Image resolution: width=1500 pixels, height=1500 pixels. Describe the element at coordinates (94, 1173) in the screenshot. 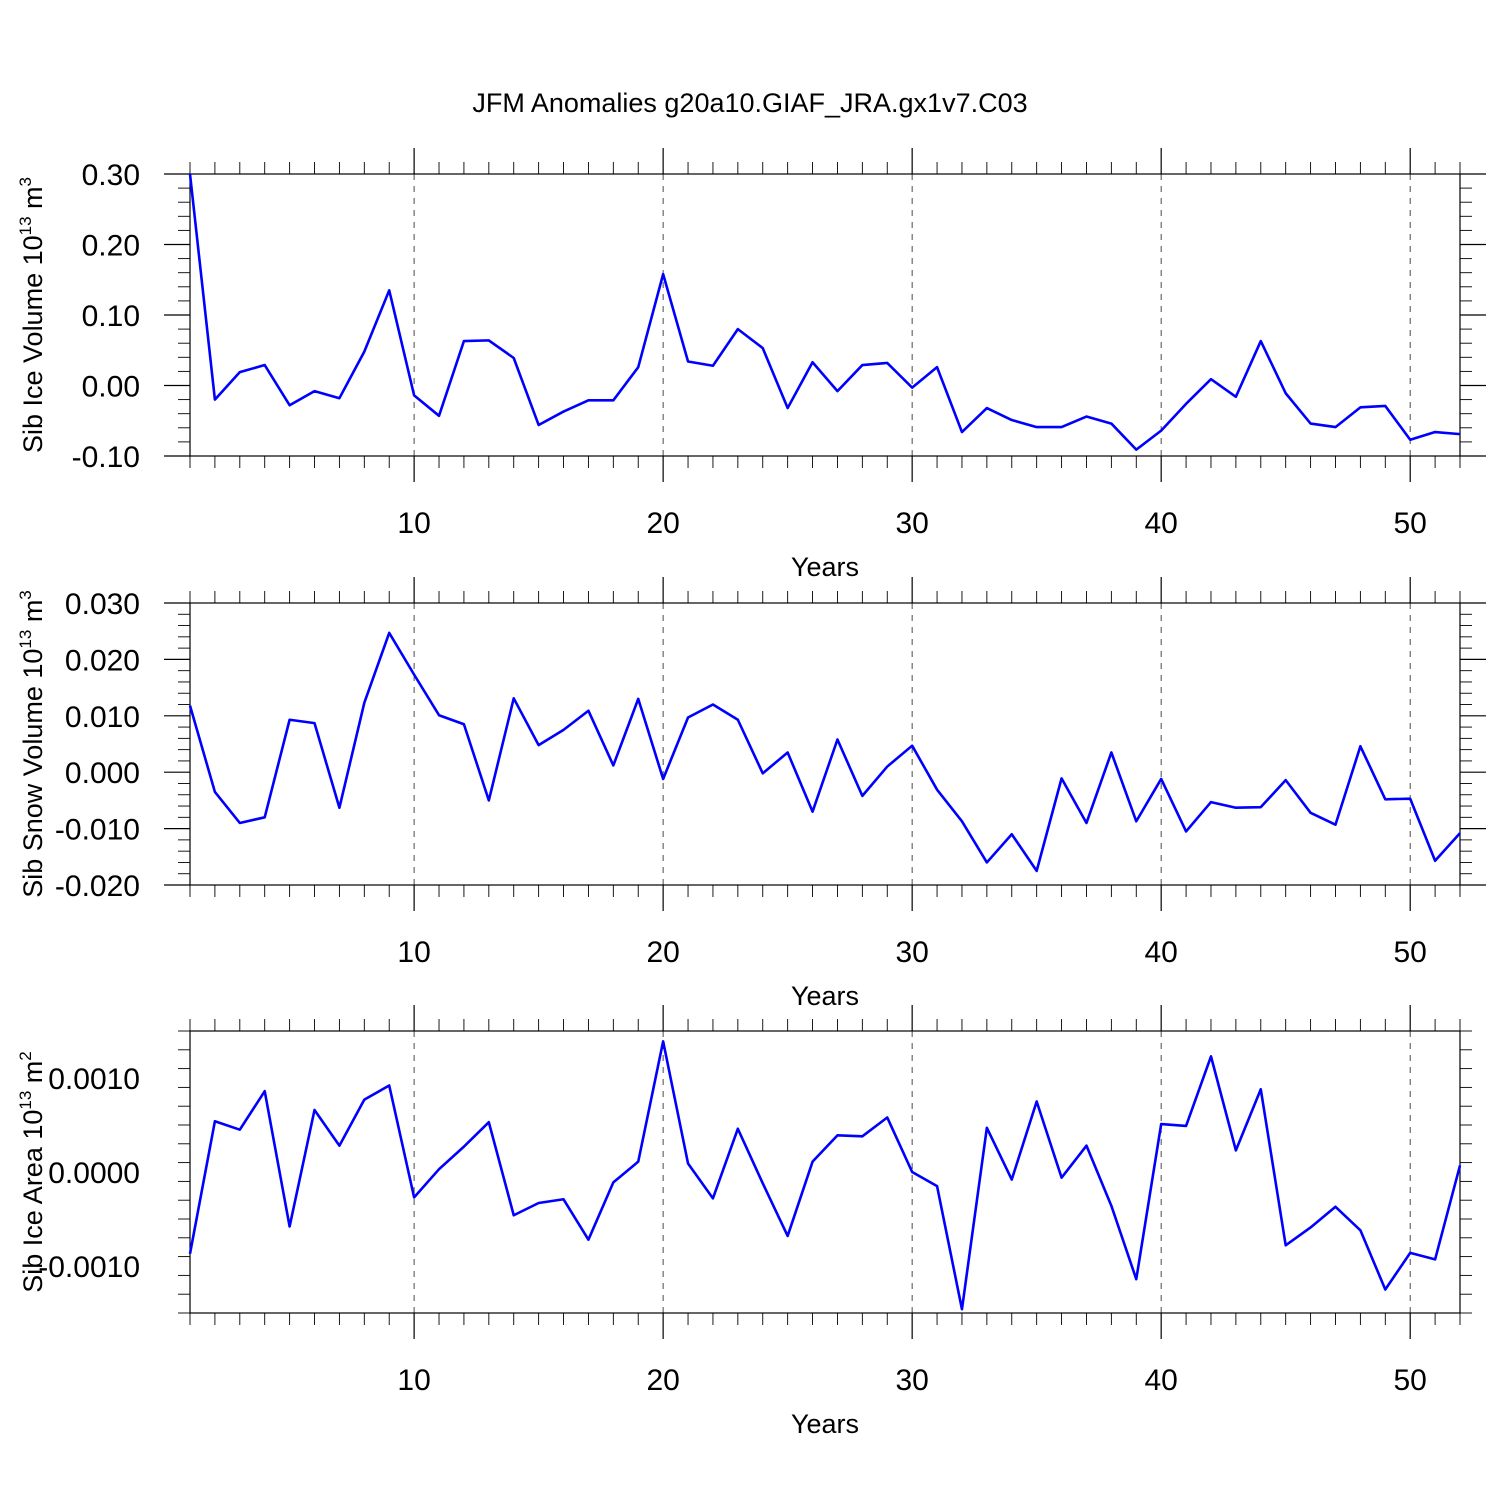

I see `y-tick-label: 0.0000` at that location.